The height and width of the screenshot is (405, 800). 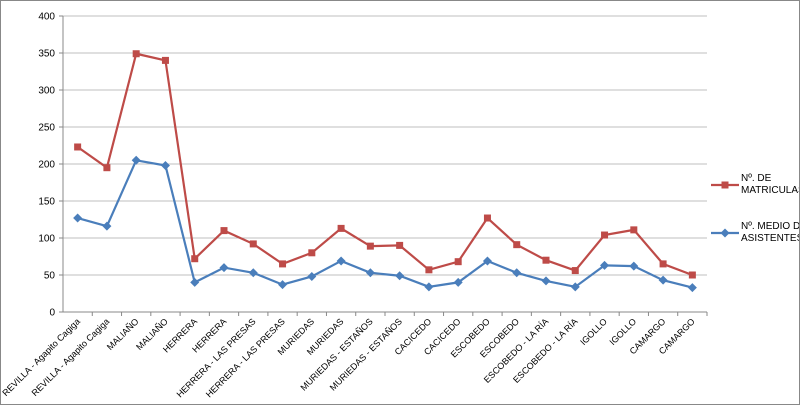 I want to click on legend-item: Nº. DE MATRICULAS, so click(x=755, y=185).